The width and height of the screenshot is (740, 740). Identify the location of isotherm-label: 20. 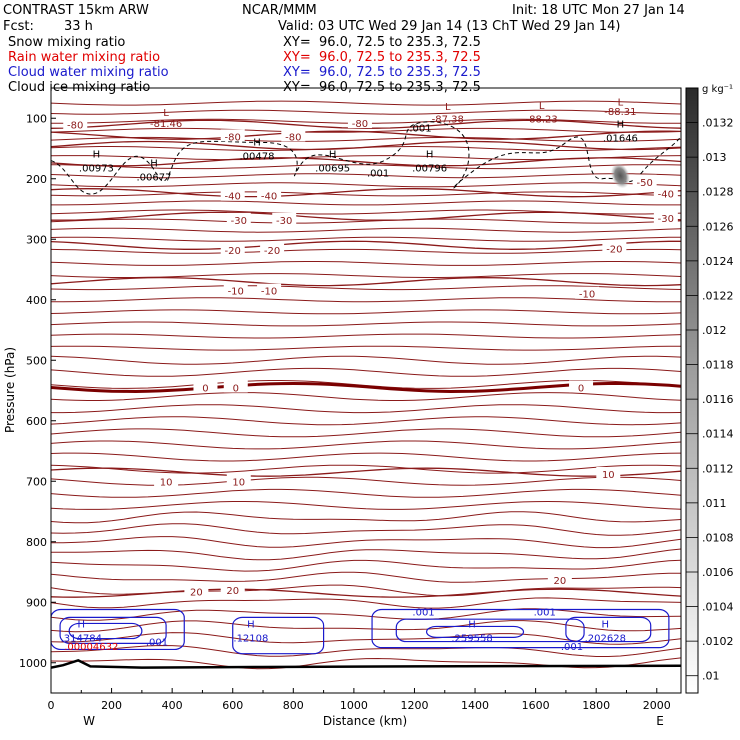
(196, 592).